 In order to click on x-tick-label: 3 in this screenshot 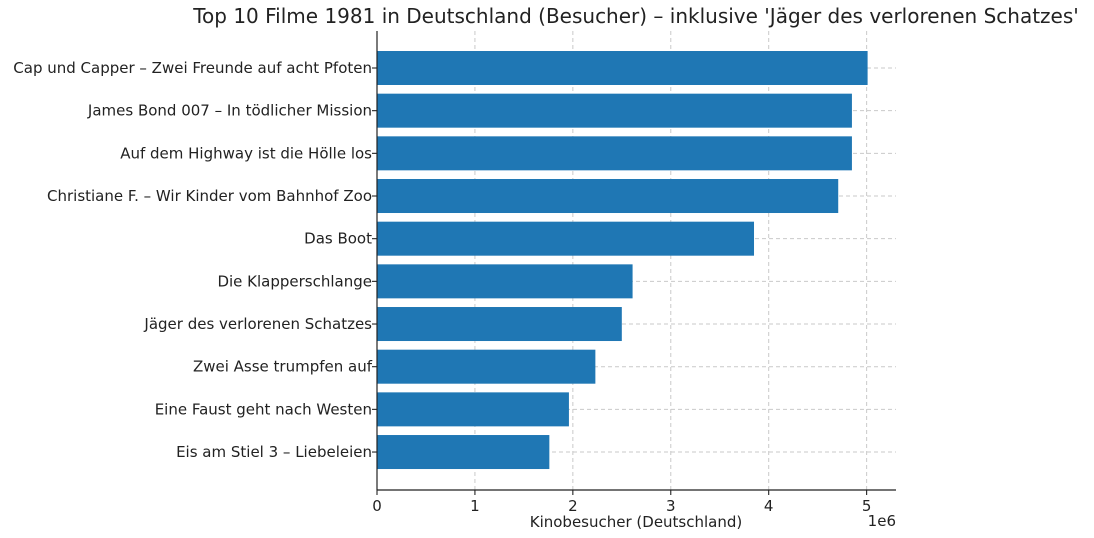, I will do `click(671, 506)`.